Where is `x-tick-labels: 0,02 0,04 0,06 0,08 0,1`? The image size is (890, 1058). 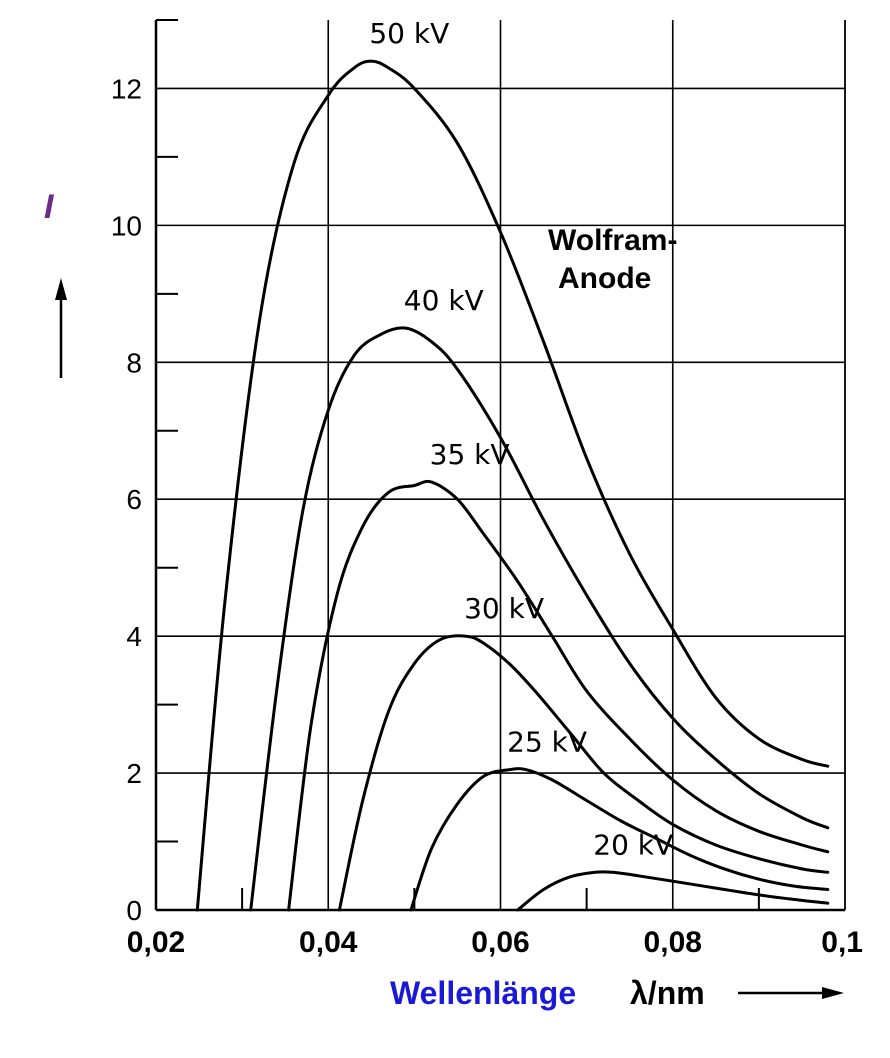 x-tick-labels: 0,02 0,04 0,06 0,08 0,1 is located at coordinates (495, 942).